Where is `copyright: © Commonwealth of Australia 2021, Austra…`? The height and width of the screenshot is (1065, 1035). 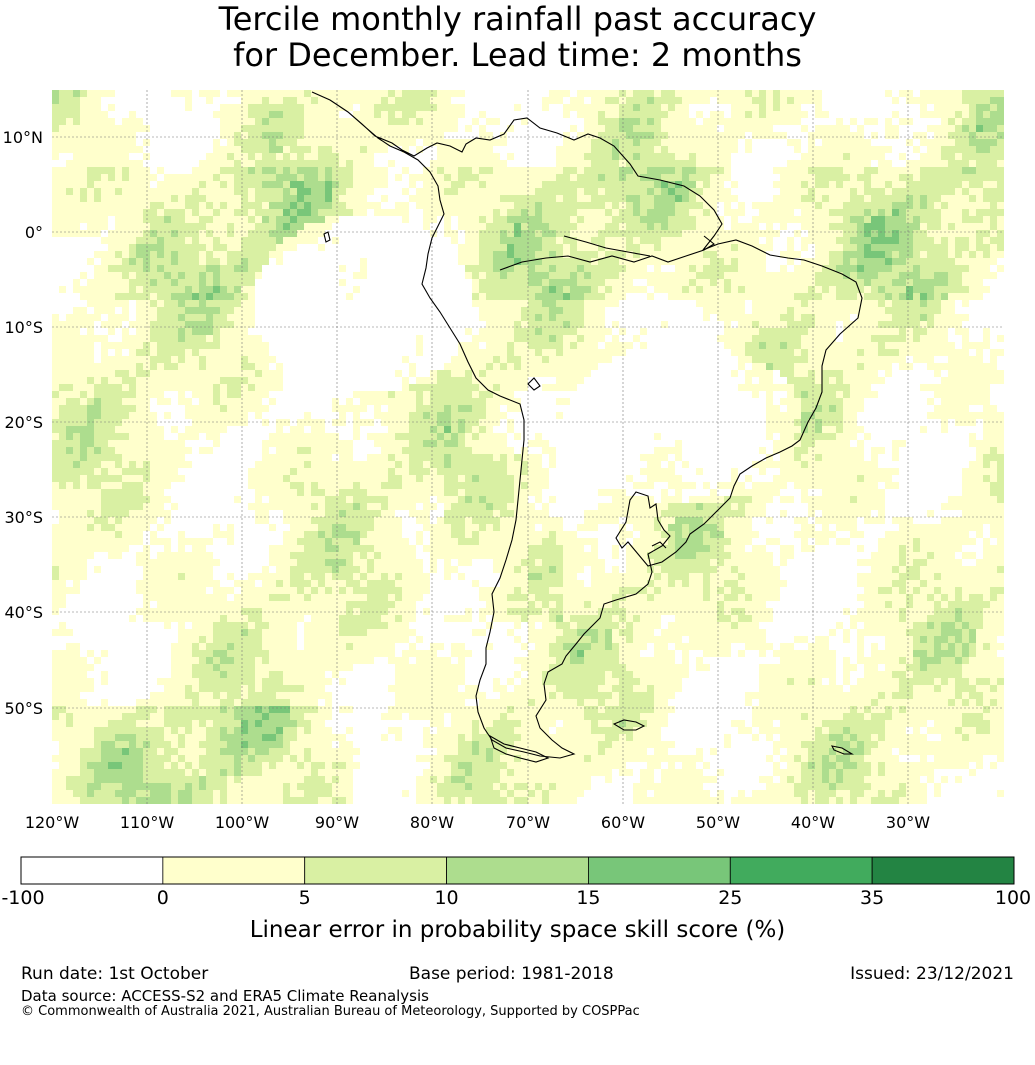 copyright: © Commonwealth of Australia 2021, Austra… is located at coordinates (330, 1011).